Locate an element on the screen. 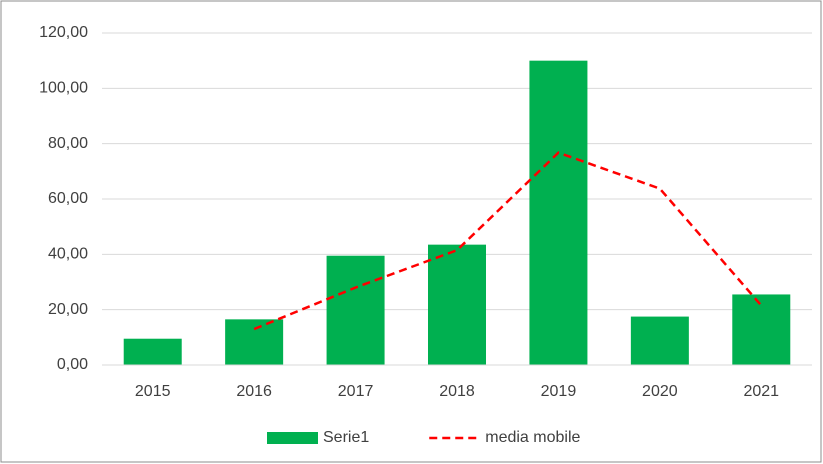 The height and width of the screenshot is (464, 823). legend-label: Serie1 is located at coordinates (346, 437).